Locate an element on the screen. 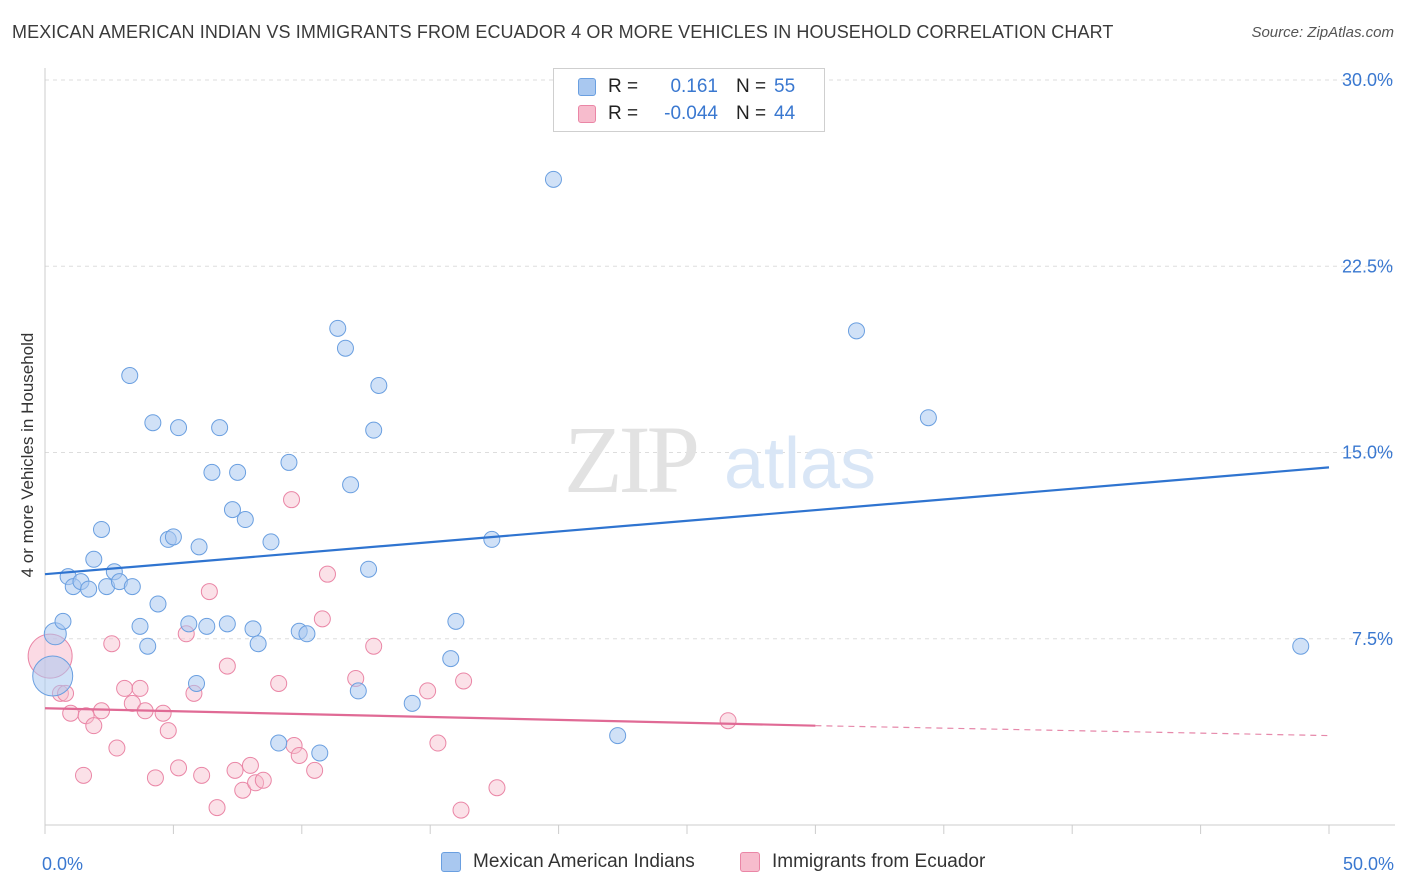 This screenshot has width=1406, height=892. series-swatch-blue is located at coordinates (451, 862).